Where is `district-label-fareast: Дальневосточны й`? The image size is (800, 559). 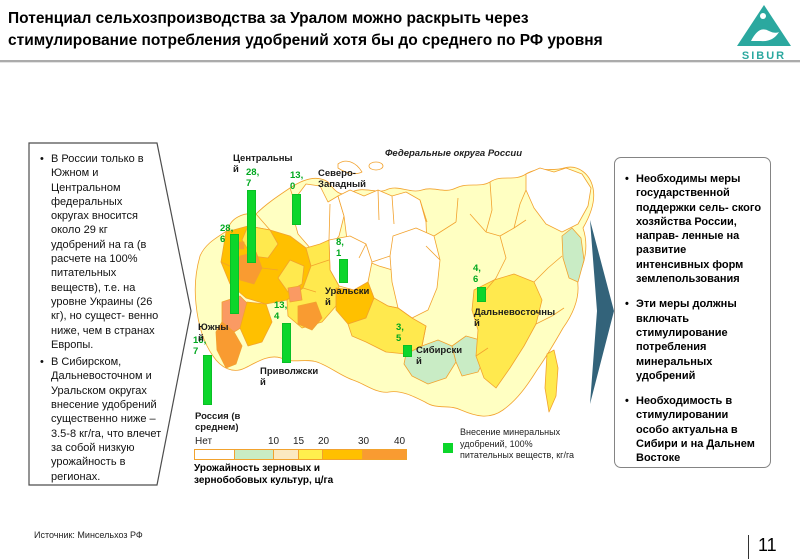 district-label-fareast: Дальневосточны й is located at coordinates (515, 318).